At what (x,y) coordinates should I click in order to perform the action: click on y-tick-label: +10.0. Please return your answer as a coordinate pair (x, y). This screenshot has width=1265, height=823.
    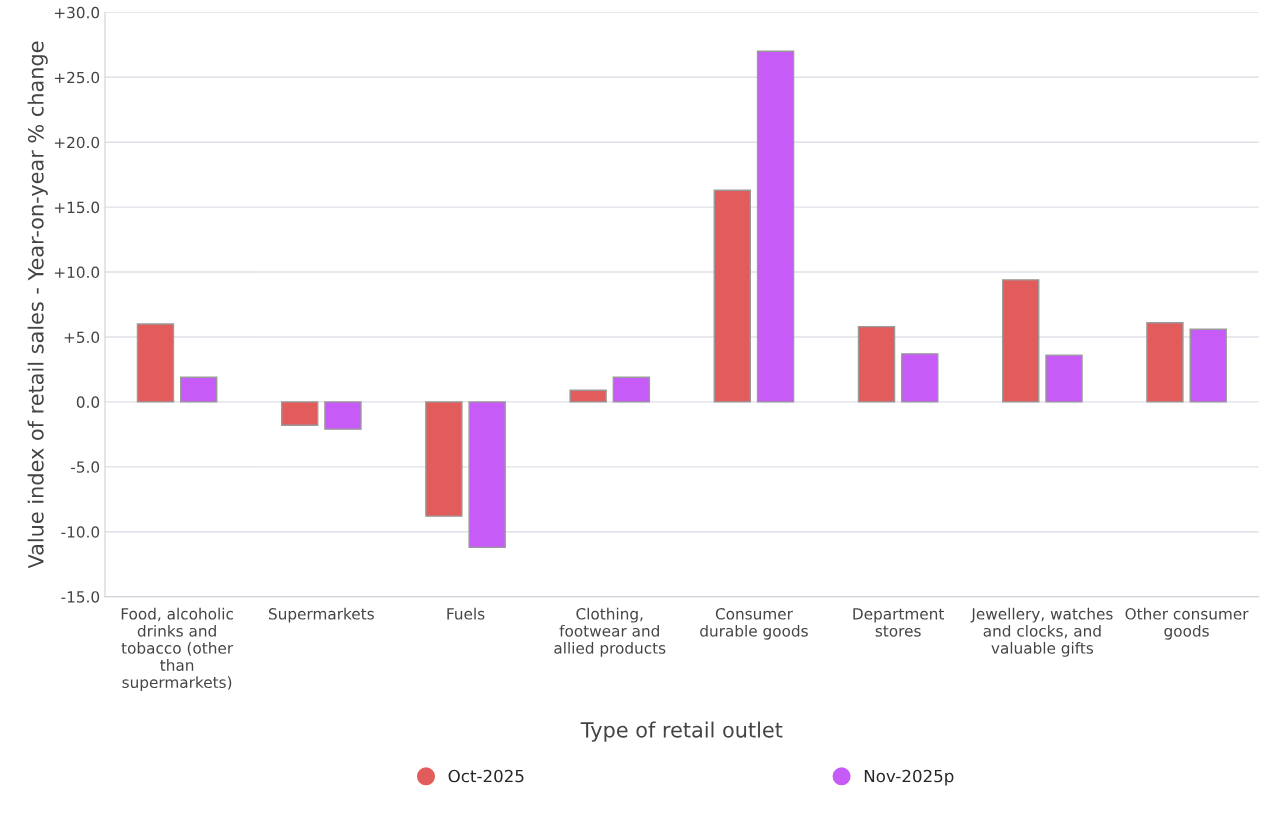
    Looking at the image, I should click on (77, 272).